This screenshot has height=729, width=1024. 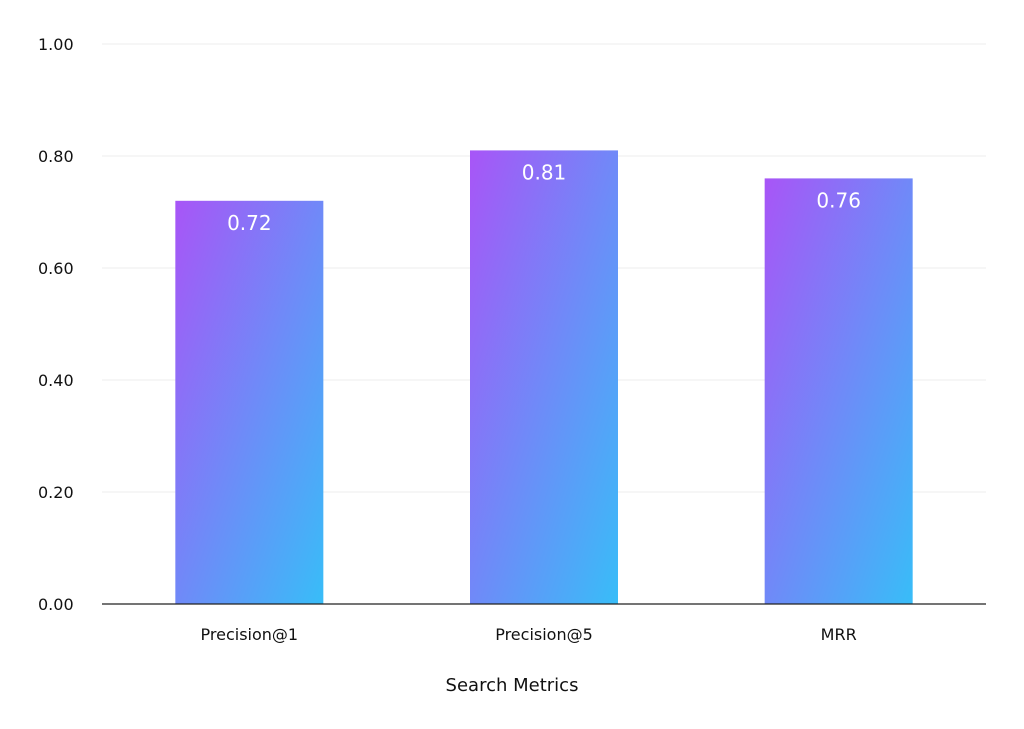 What do you see at coordinates (56, 604) in the screenshot?
I see `y-tick-label: 0.00` at bounding box center [56, 604].